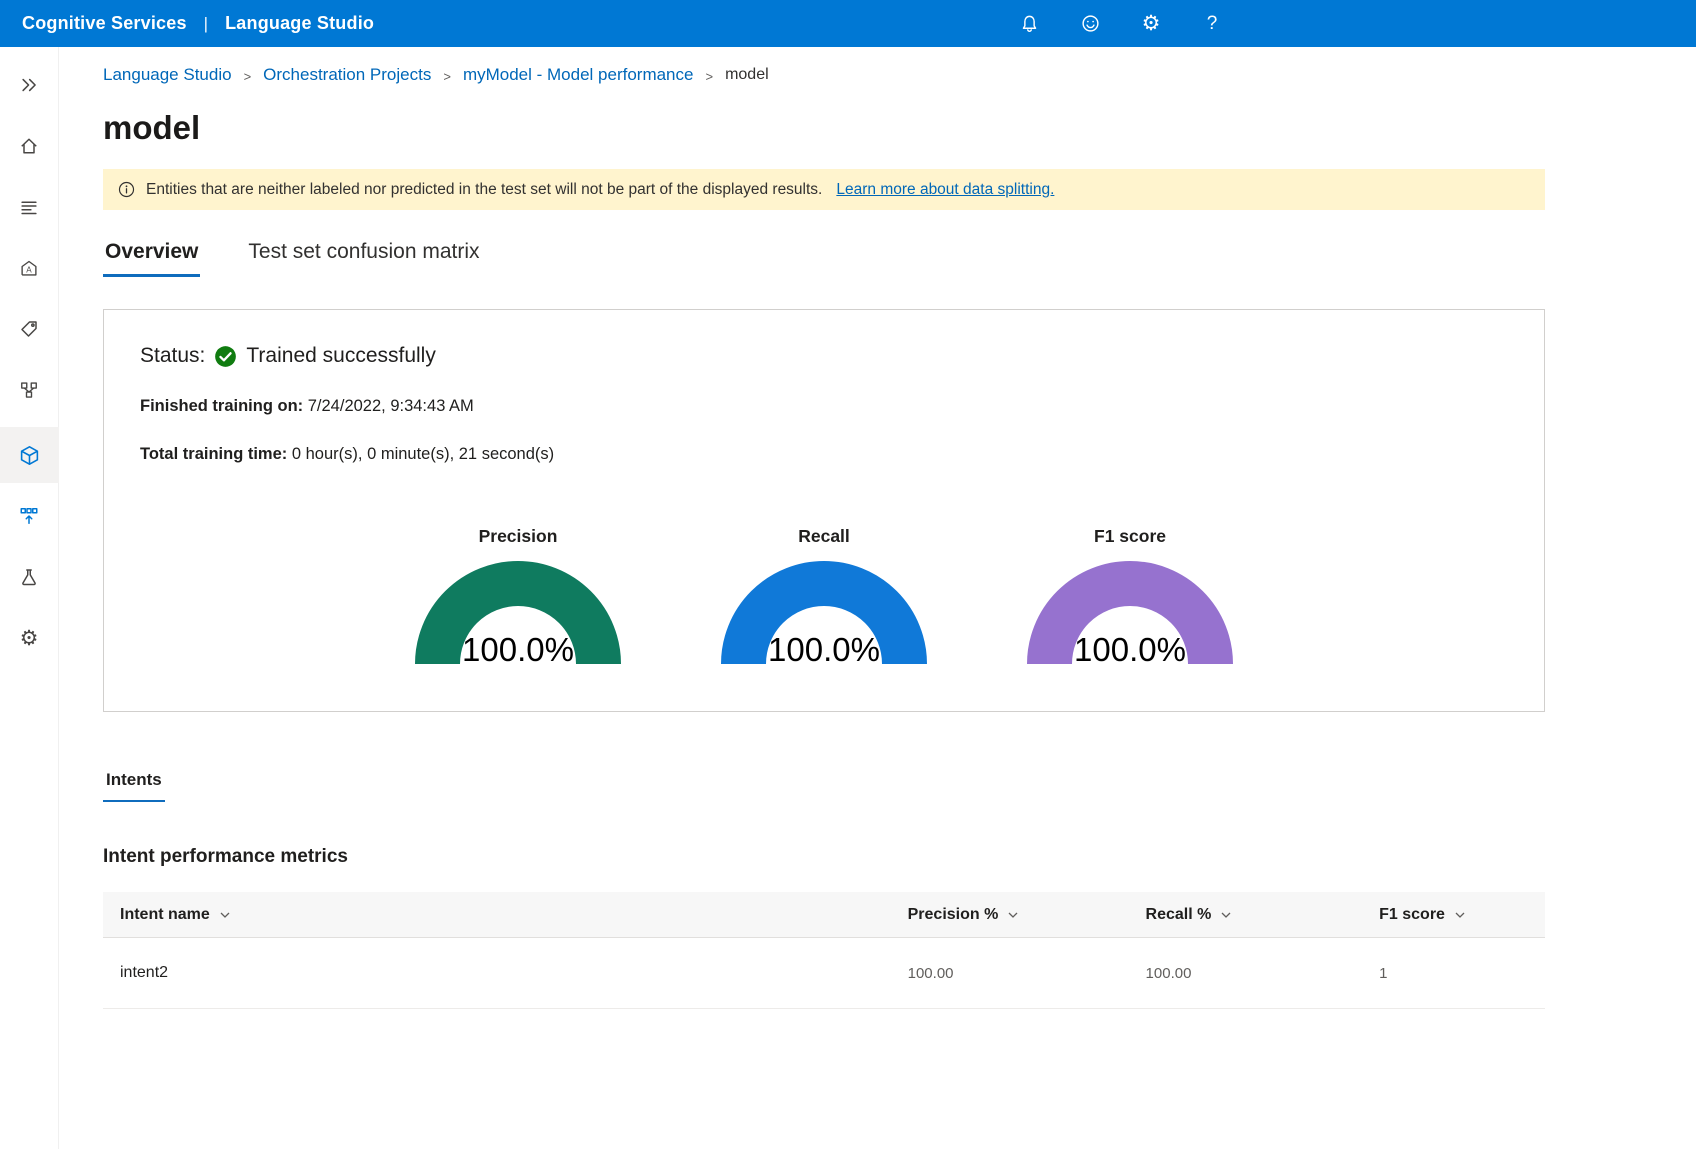 Image resolution: width=1696 pixels, height=1149 pixels. I want to click on column-header-intent-name: Intent name, so click(505, 915).